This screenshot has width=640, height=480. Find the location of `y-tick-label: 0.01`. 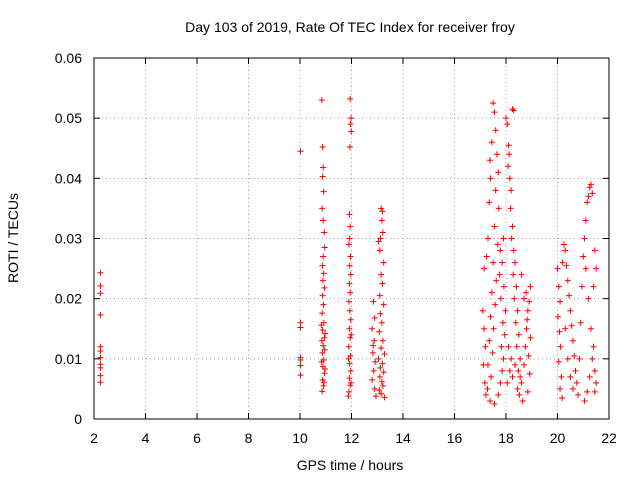

y-tick-label: 0.01 is located at coordinates (68, 359).